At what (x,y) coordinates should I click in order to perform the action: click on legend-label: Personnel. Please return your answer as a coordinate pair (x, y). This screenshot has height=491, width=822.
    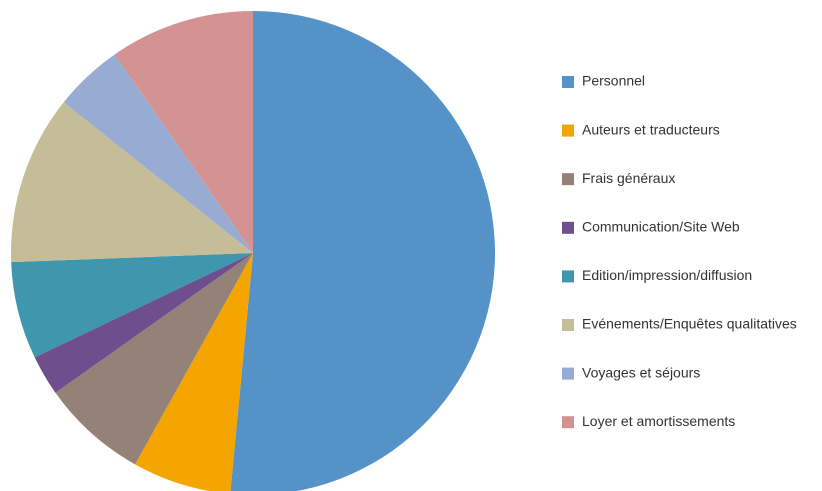
    Looking at the image, I should click on (613, 81).